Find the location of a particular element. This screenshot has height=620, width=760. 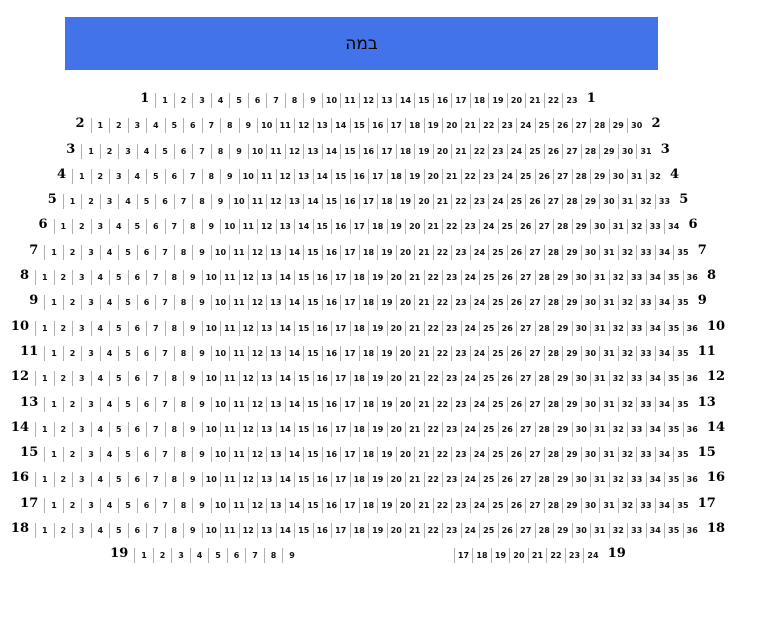

seat: 32 is located at coordinates (636, 227).